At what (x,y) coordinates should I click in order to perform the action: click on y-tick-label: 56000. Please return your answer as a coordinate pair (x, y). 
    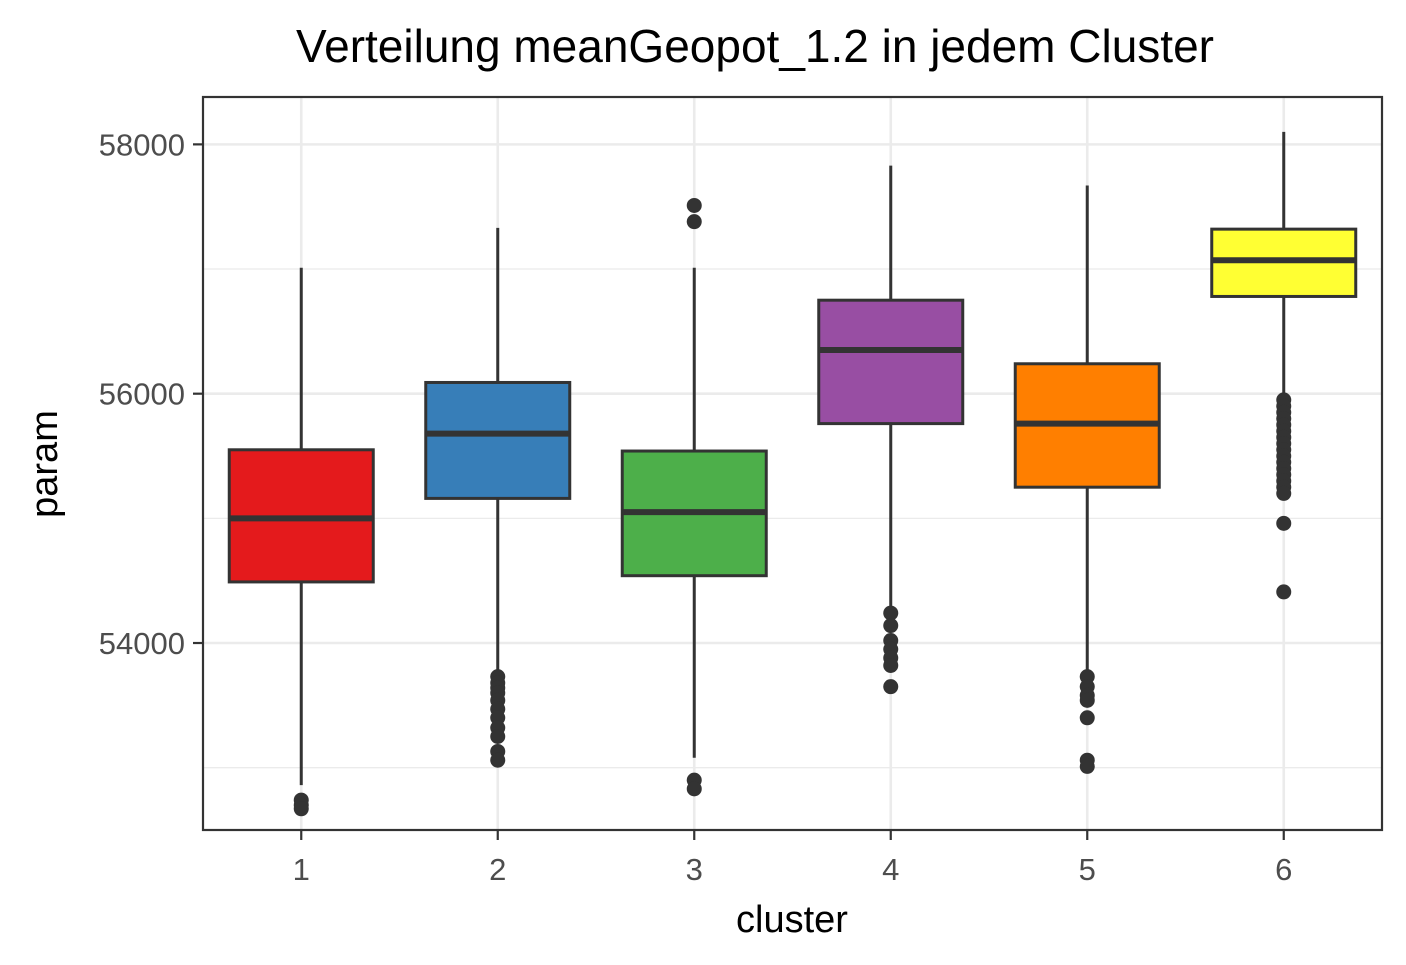
    Looking at the image, I should click on (142, 394).